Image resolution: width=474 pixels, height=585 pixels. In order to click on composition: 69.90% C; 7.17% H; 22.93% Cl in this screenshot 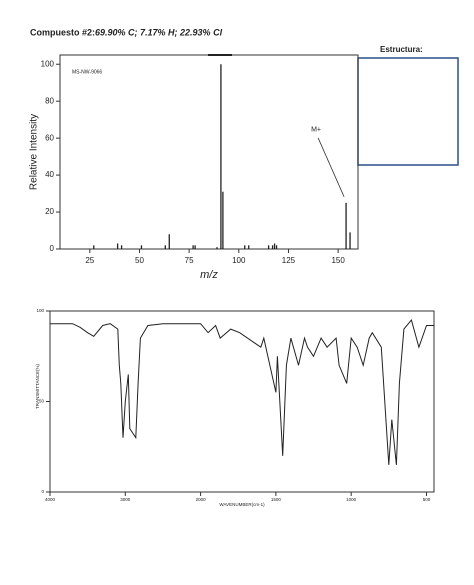, I will do `click(159, 32)`.